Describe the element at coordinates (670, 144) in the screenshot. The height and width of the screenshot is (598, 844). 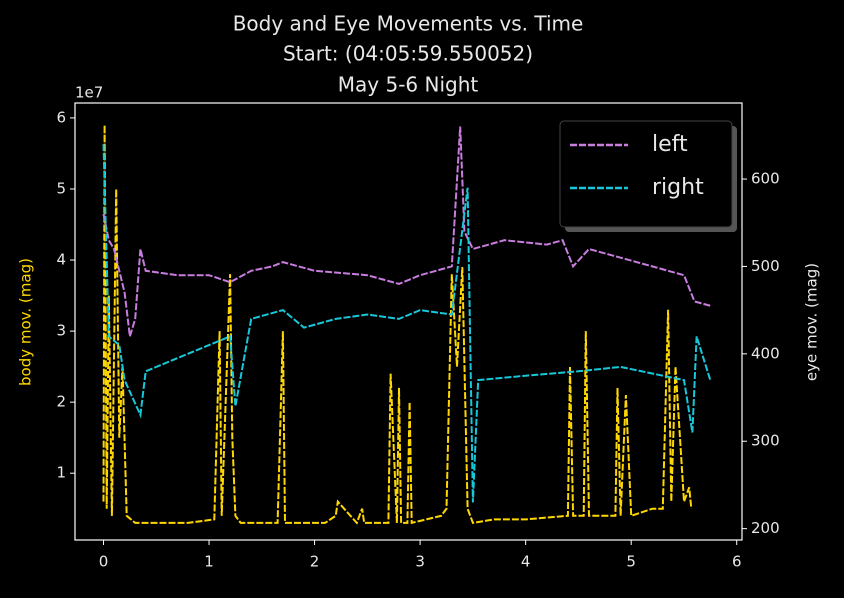
I see `legend-label: left` at that location.